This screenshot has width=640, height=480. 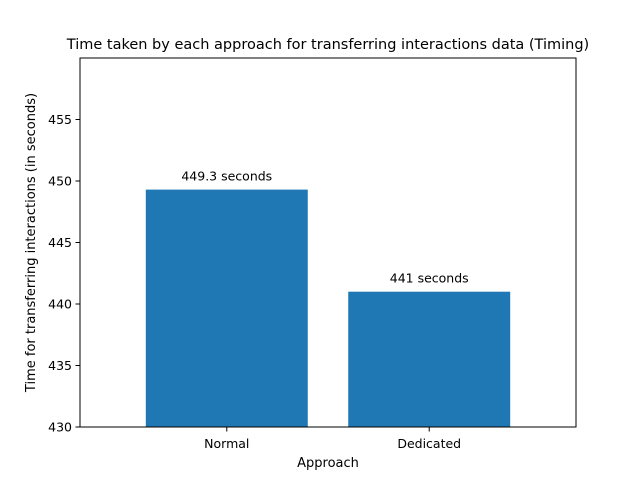 I want to click on data-labels-group: 449.3 seconds 441 seconds, so click(x=324, y=227).